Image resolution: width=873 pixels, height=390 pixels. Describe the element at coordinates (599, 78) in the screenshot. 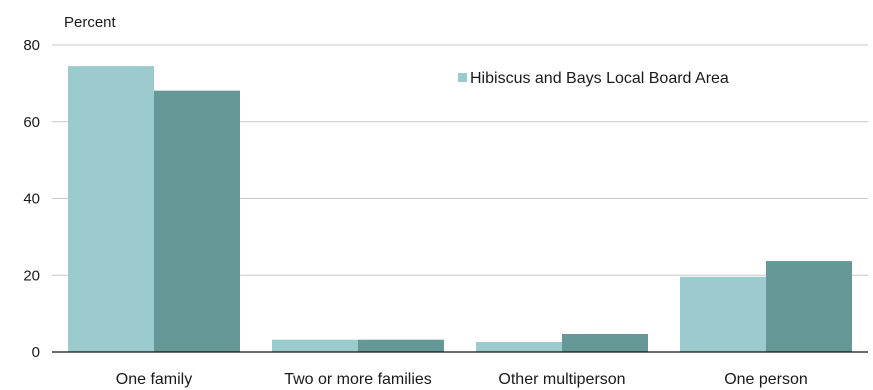

I see `legend-label: Hibiscus and Bays Local Board Area` at that location.